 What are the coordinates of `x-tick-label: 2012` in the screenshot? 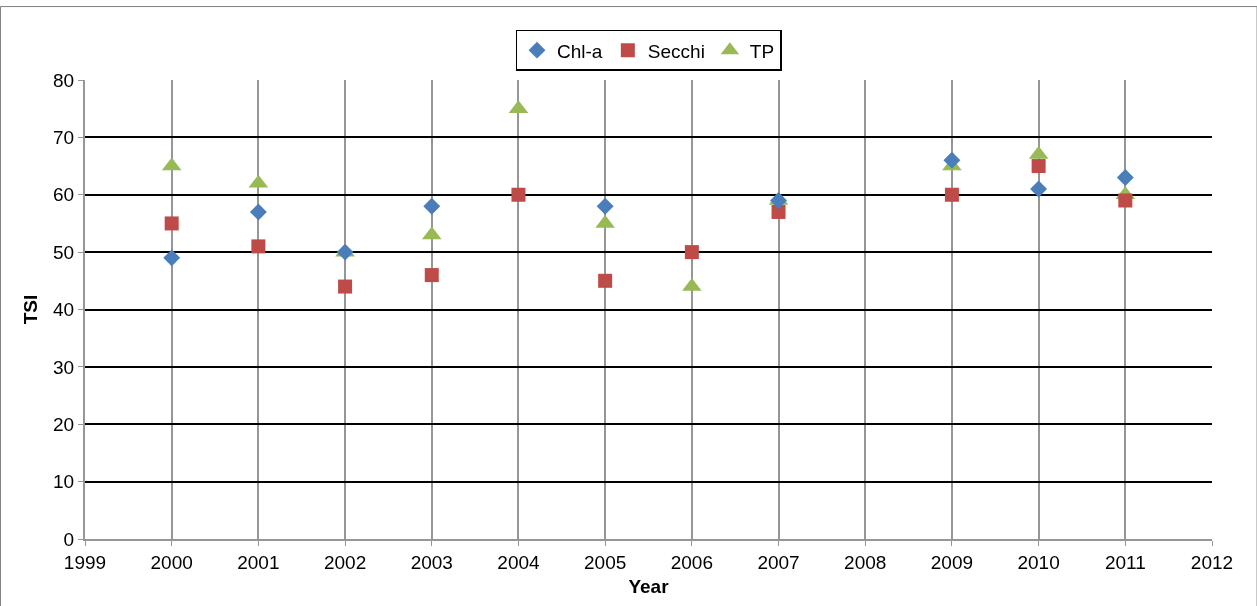 It's located at (1212, 562).